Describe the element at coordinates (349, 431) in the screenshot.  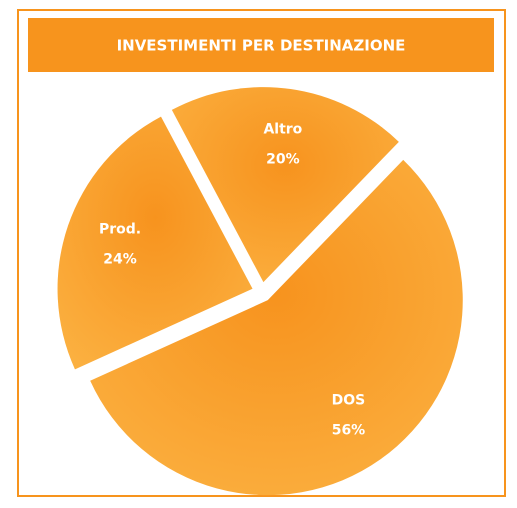
I see `slice-value-label: 56%` at that location.